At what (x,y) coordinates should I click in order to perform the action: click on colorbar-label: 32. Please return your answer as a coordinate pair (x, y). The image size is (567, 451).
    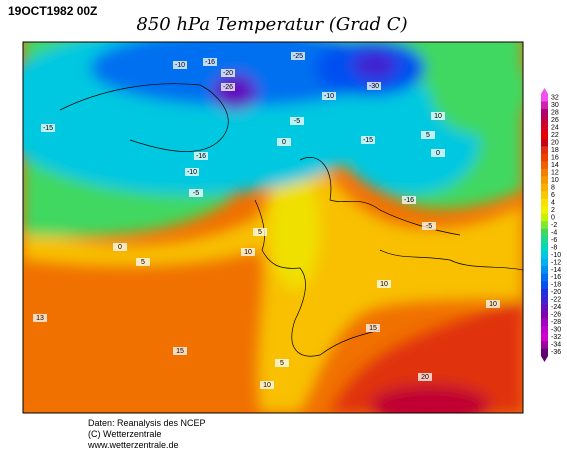
    Looking at the image, I should click on (555, 98).